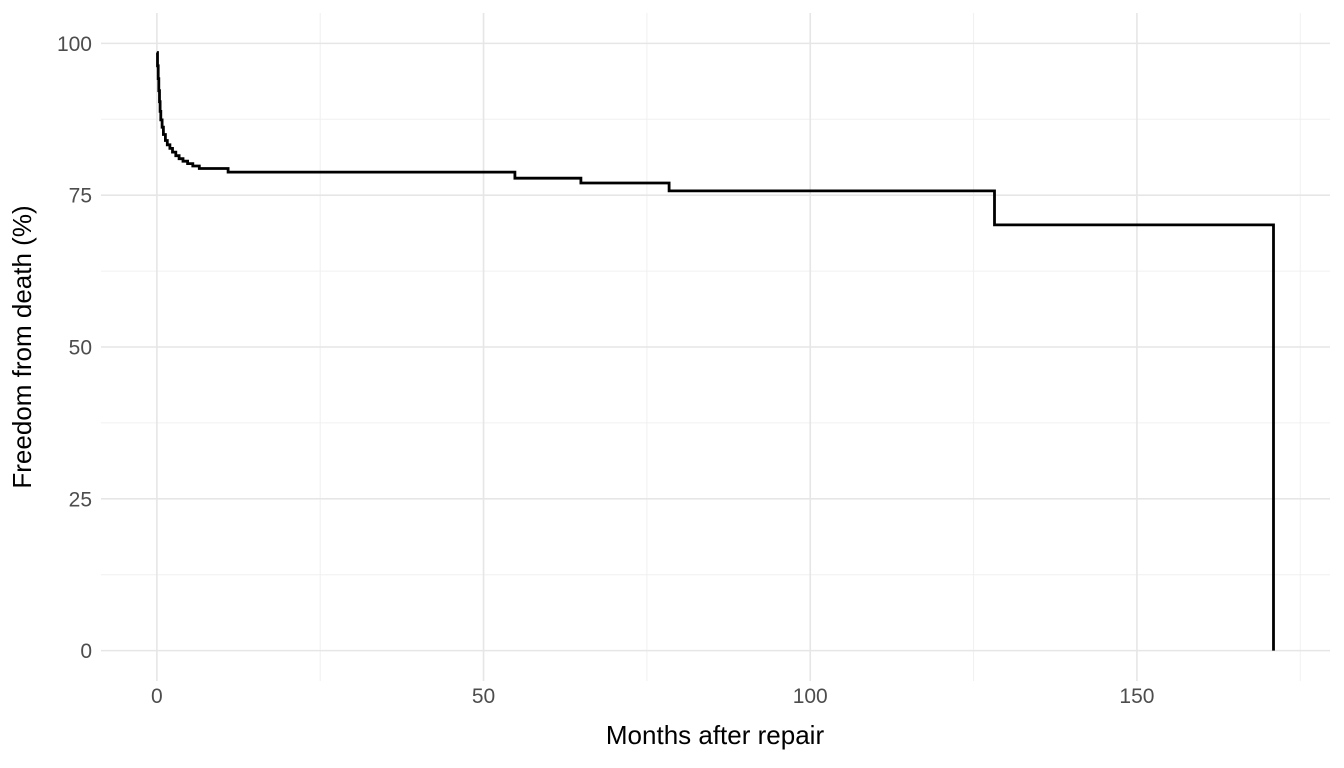 The height and width of the screenshot is (768, 1344). I want to click on y-axis-title: Freedom from death (%), so click(22, 346).